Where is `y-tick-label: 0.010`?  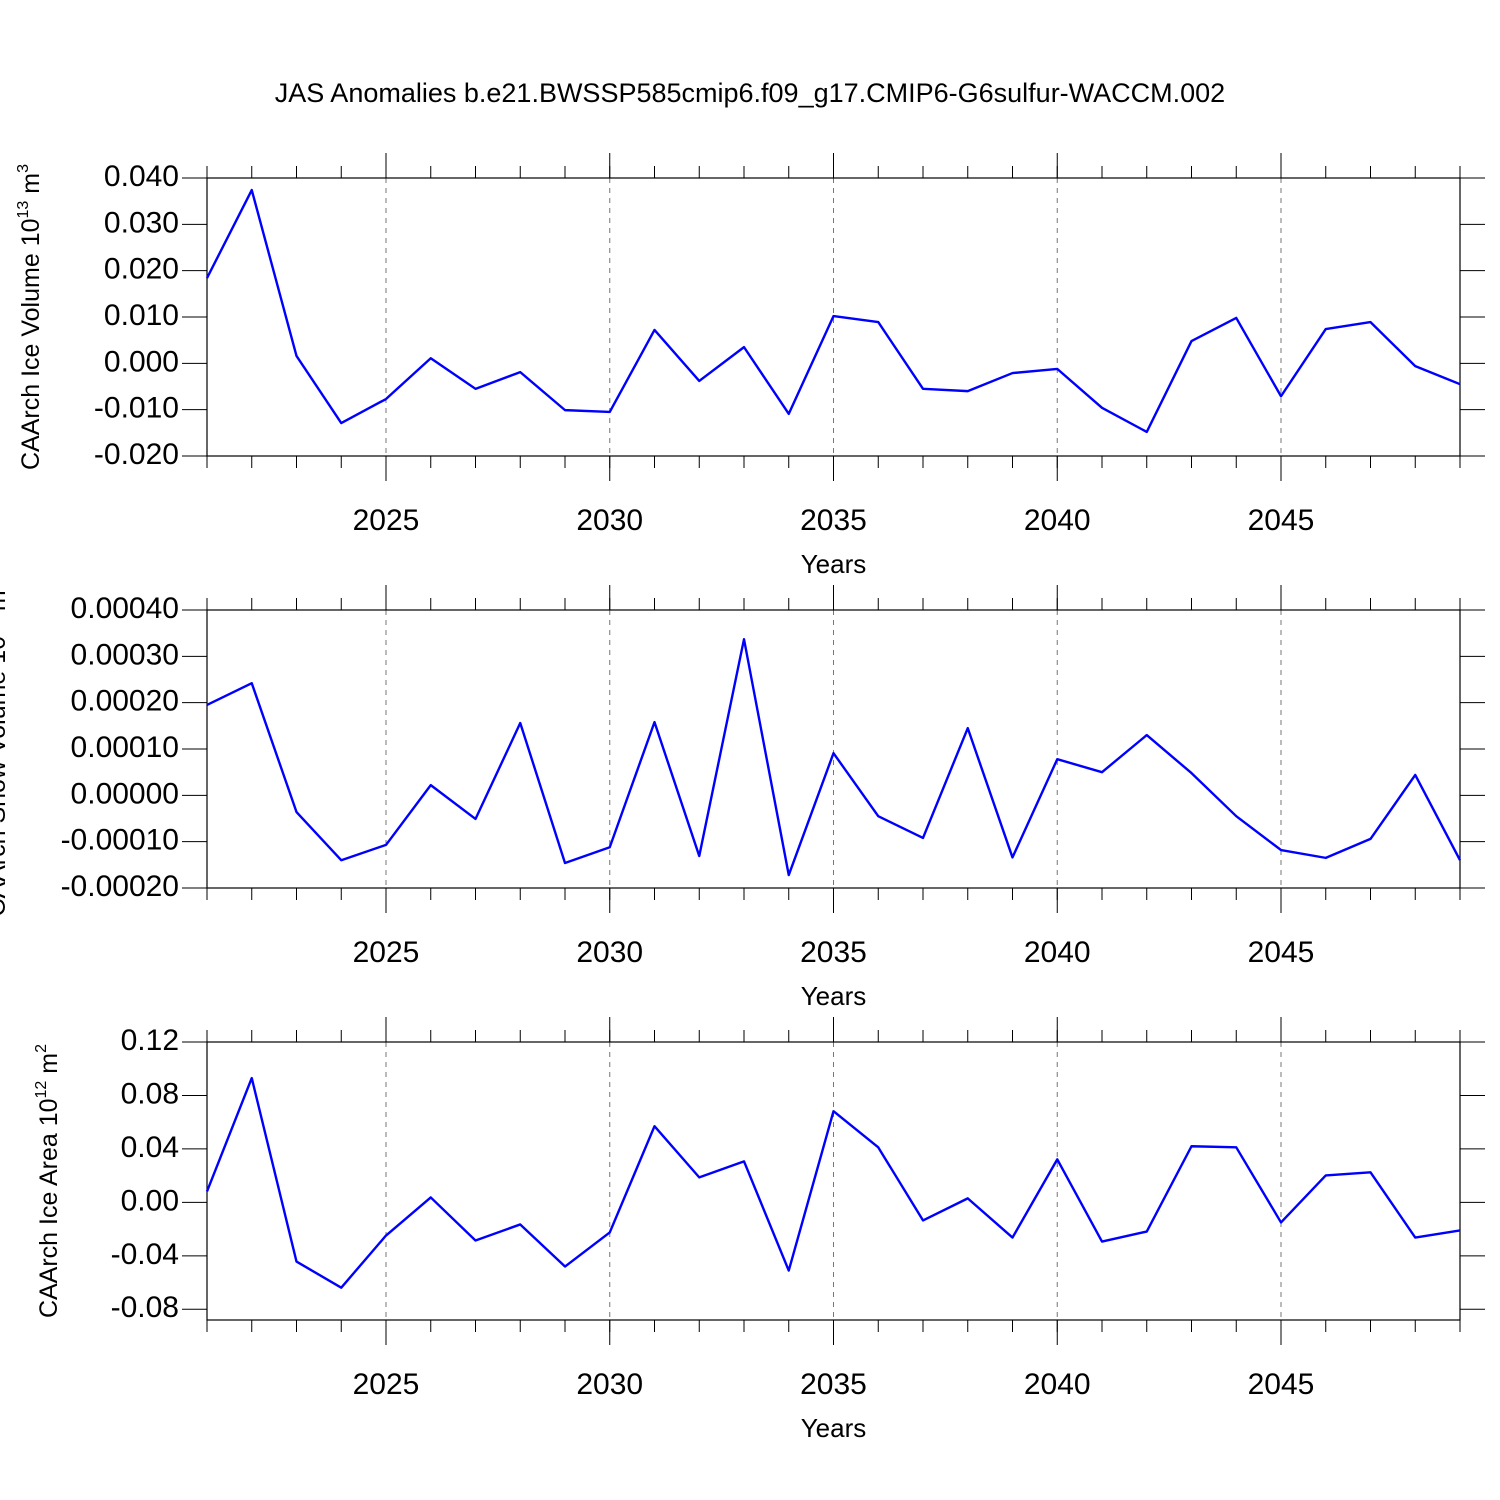
y-tick-label: 0.010 is located at coordinates (141, 315).